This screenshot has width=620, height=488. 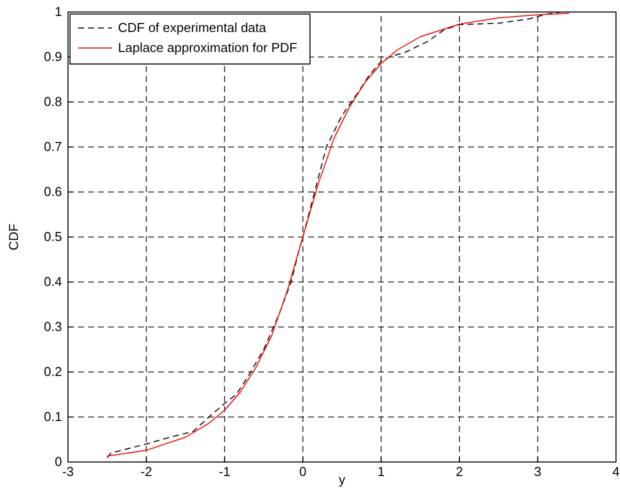 What do you see at coordinates (192, 27) in the screenshot?
I see `legend-label: CDF of experimental data` at bounding box center [192, 27].